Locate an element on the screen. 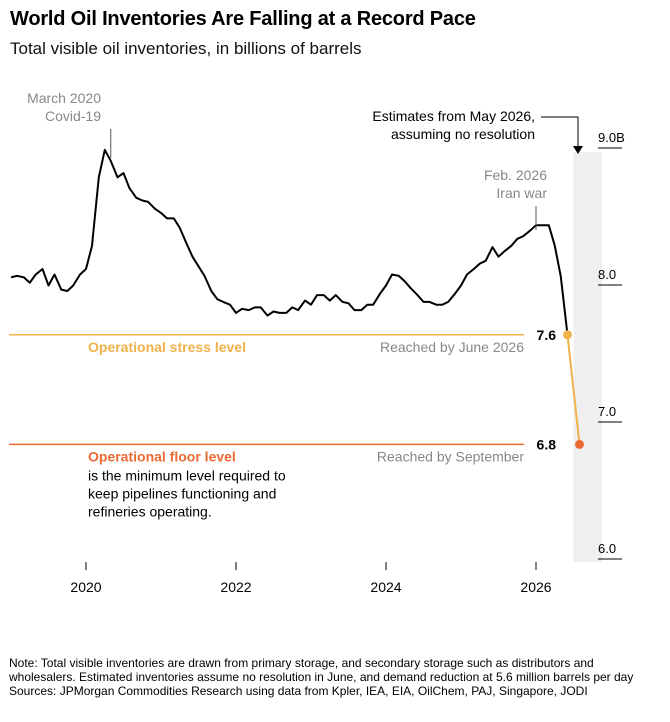 The height and width of the screenshot is (722, 670). iran-annotation-label: Iran war is located at coordinates (521, 193).